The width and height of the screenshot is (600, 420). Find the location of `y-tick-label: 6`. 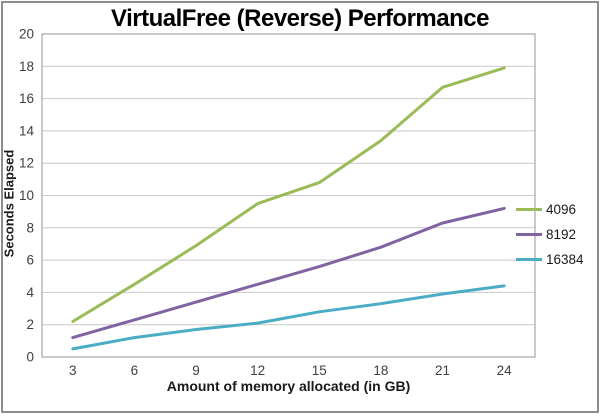

y-tick-label: 6 is located at coordinates (30, 260).